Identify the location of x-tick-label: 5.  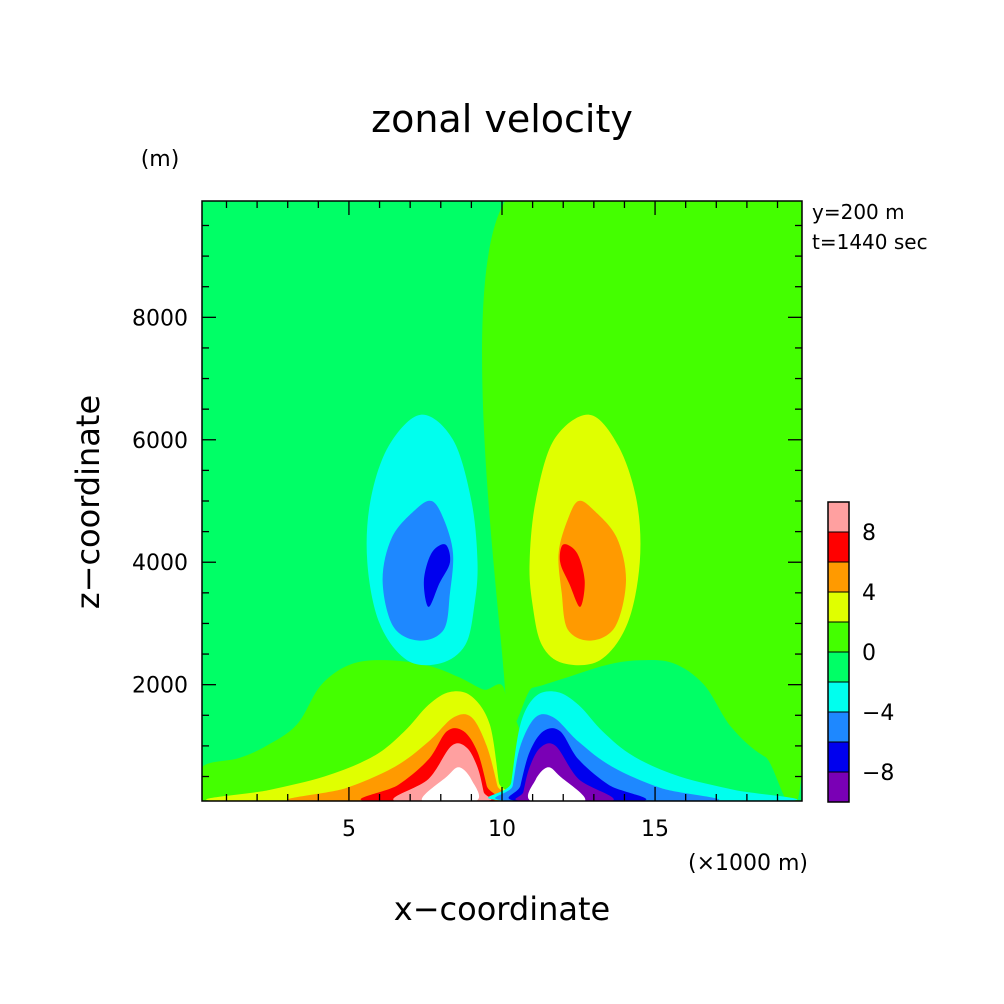
(349, 829).